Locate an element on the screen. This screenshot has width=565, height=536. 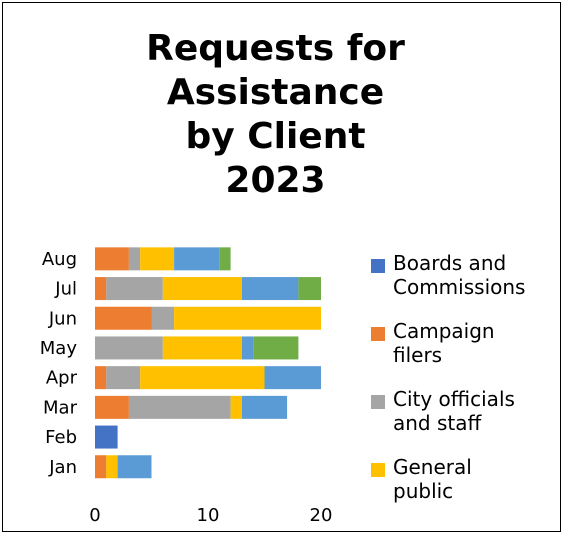
category-label-may: May is located at coordinates (59, 348).